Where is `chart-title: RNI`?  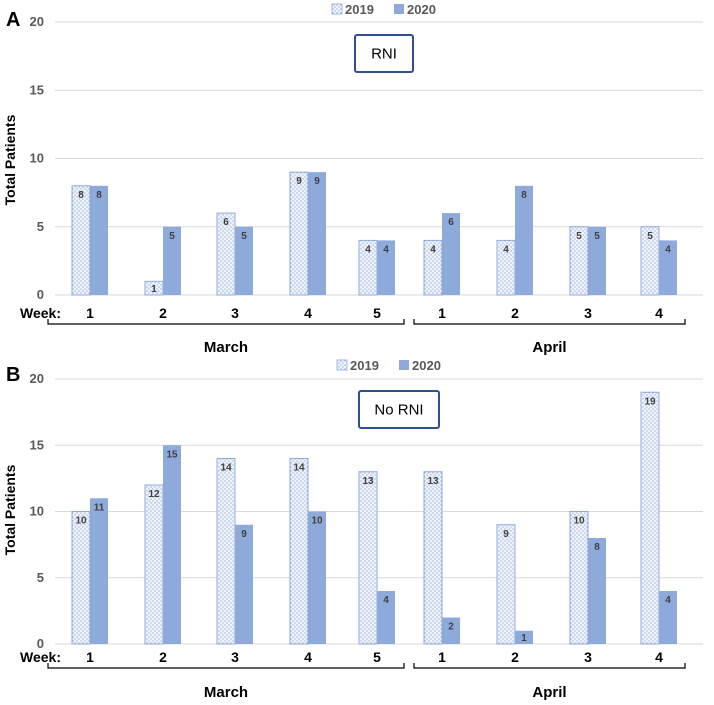
chart-title: RNI is located at coordinates (384, 54).